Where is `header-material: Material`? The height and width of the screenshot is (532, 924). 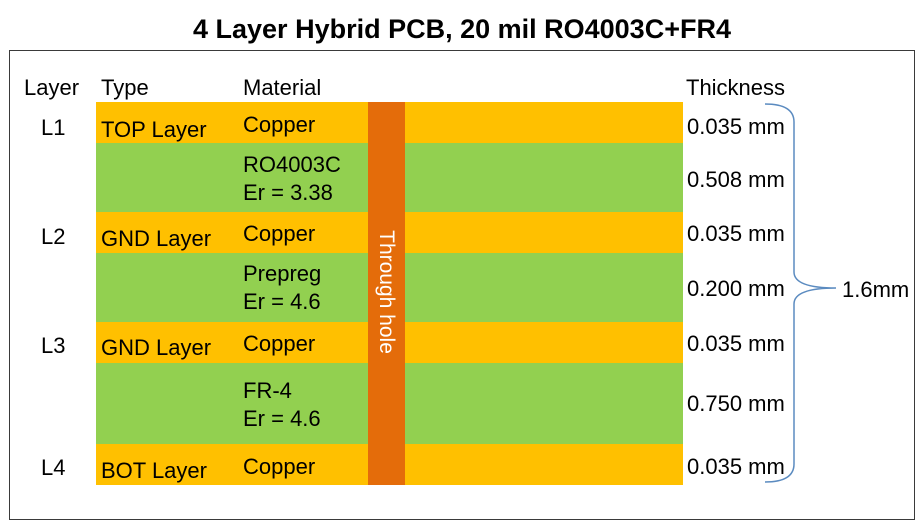
header-material: Material is located at coordinates (282, 87).